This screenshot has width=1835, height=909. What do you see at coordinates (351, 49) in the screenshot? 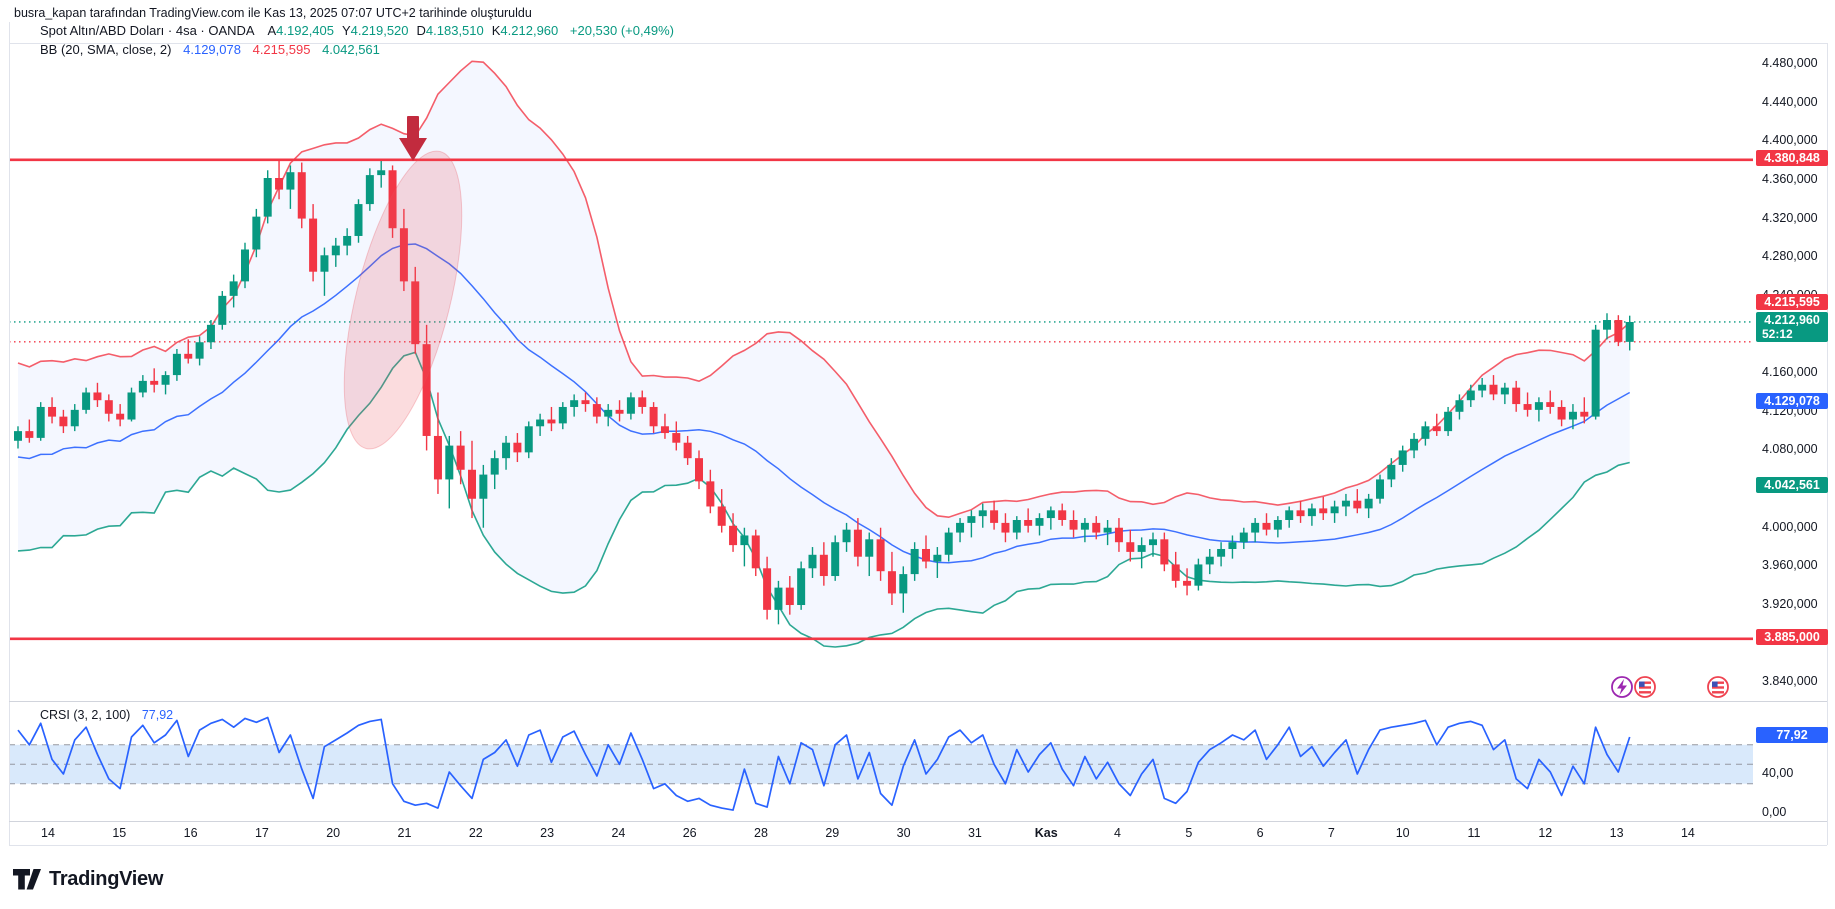
I see `bb-lower-value: 4.042,561` at bounding box center [351, 49].